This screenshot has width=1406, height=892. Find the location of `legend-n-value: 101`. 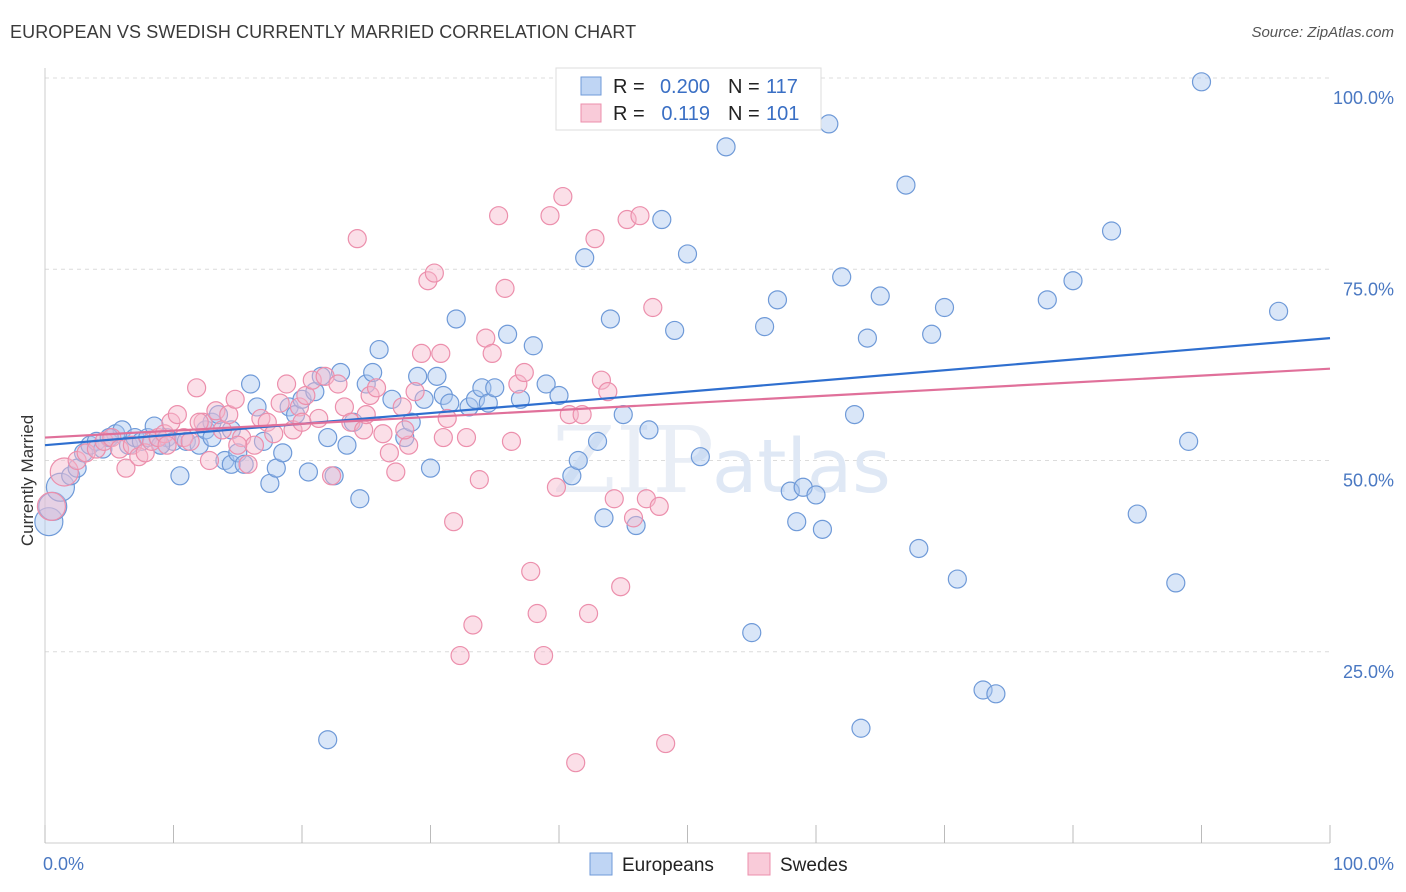

legend-n-value: 101 is located at coordinates (782, 114).